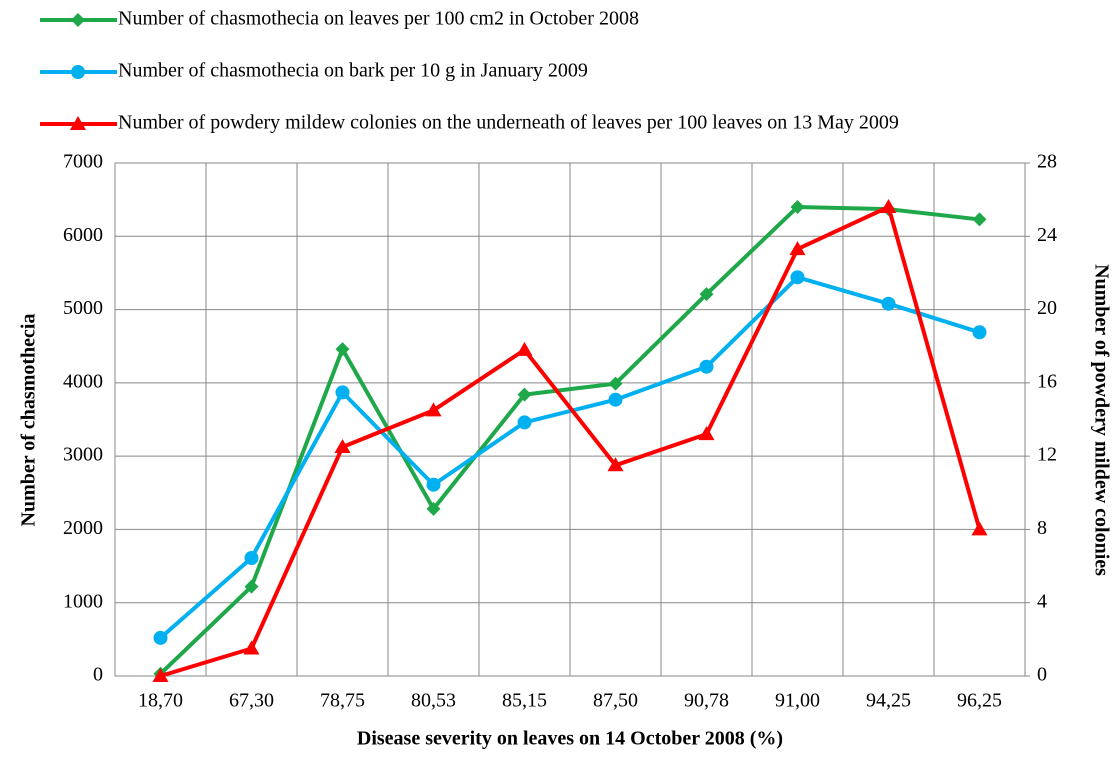  What do you see at coordinates (888, 701) in the screenshot?
I see `x-tick-label: 94,25` at bounding box center [888, 701].